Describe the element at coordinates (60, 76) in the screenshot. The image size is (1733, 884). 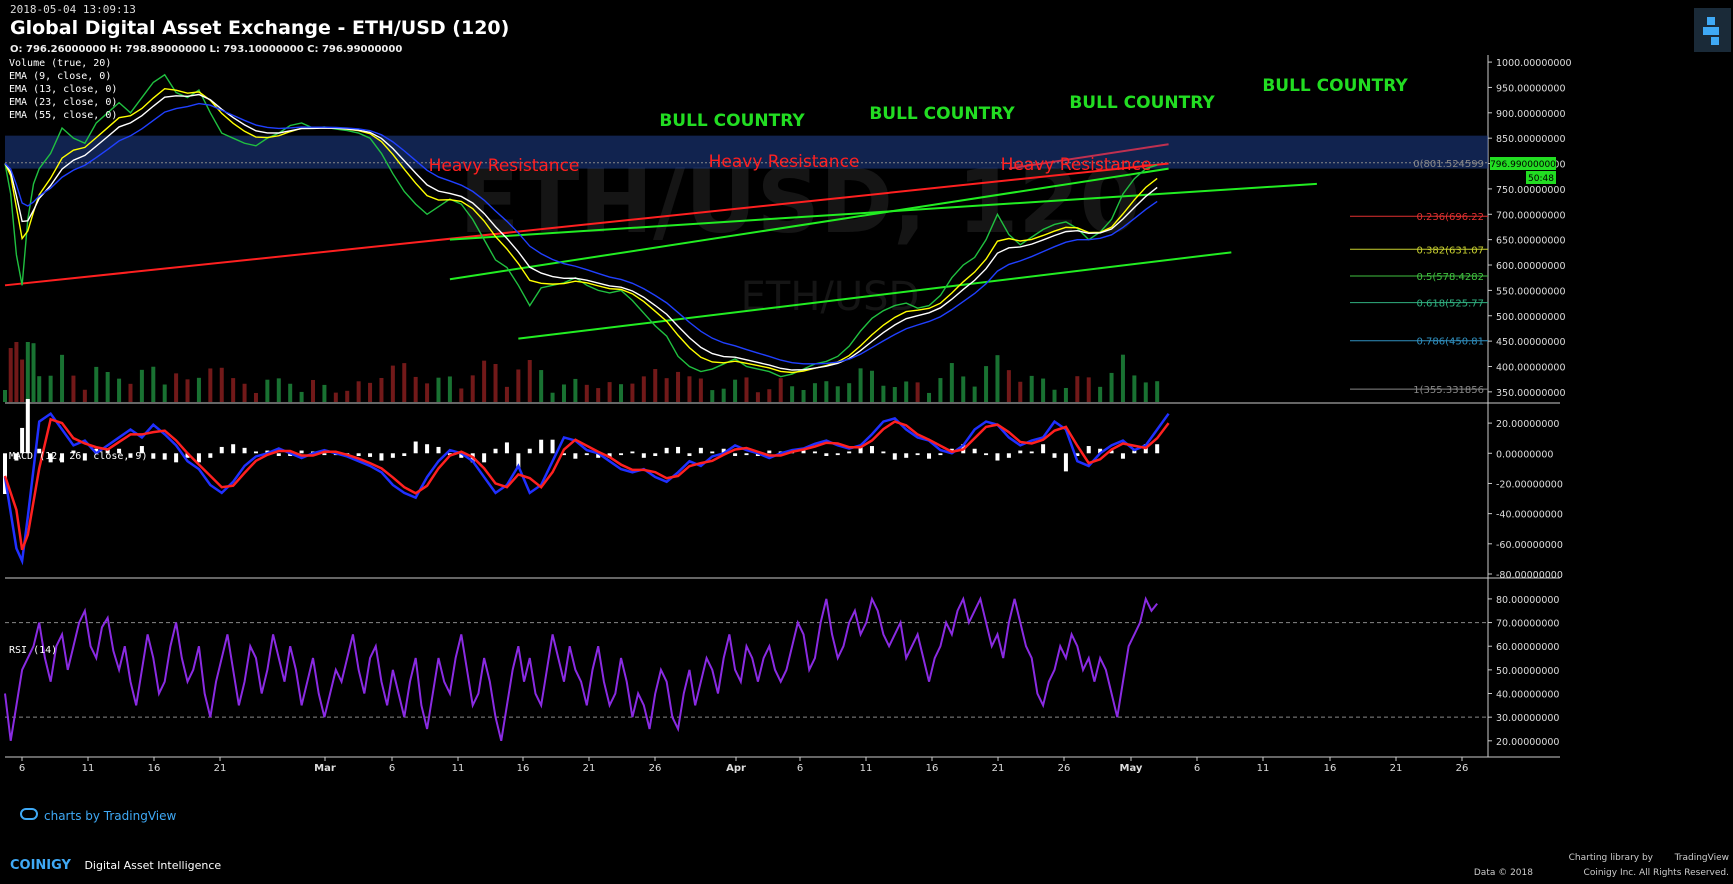
I see `indicator-ema-9: EMA (9, close, 0)` at that location.